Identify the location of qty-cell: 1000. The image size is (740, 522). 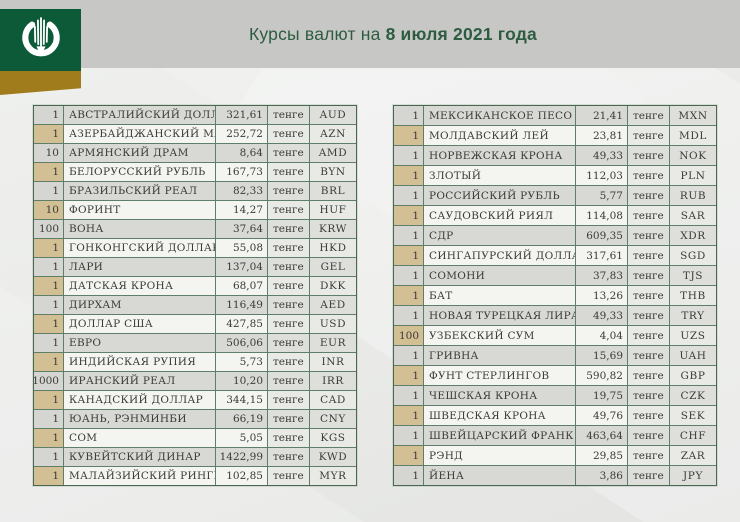
(49, 381).